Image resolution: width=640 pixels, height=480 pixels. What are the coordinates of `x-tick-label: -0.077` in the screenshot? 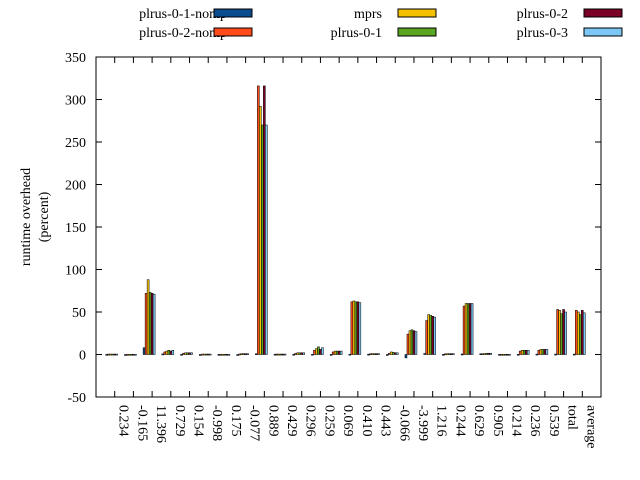 It's located at (254, 423).